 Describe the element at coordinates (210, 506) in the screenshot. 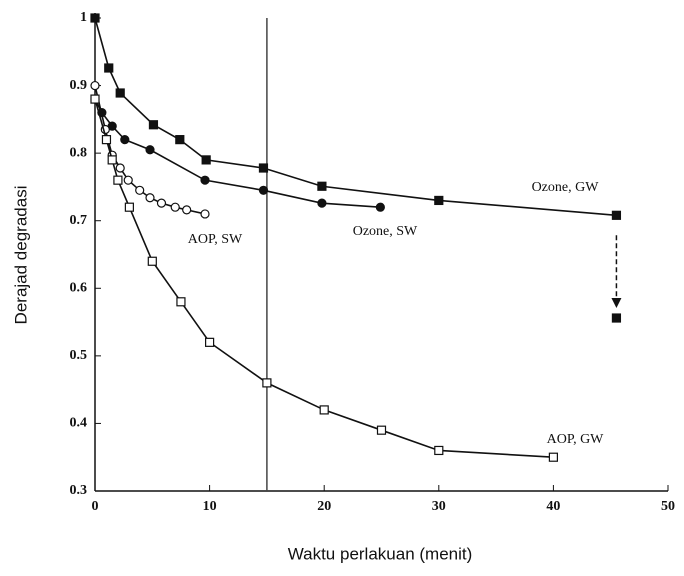

I see `x-tick-label: 10` at that location.